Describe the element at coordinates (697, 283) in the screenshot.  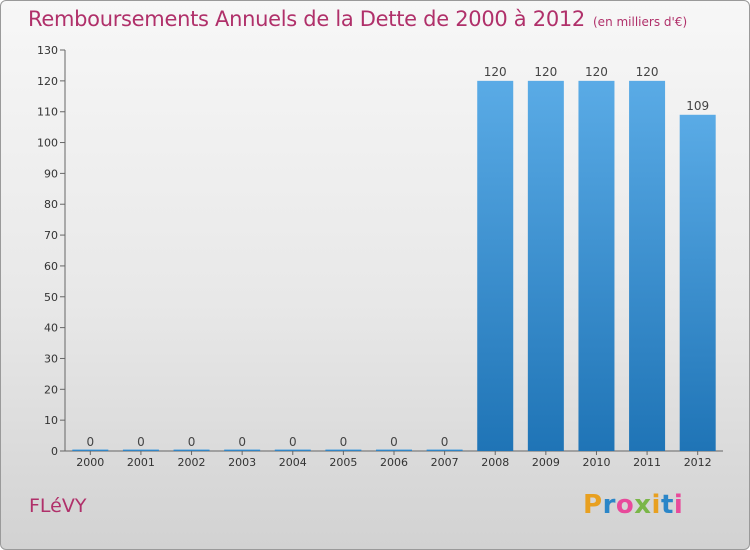
I see `bar-2012` at that location.